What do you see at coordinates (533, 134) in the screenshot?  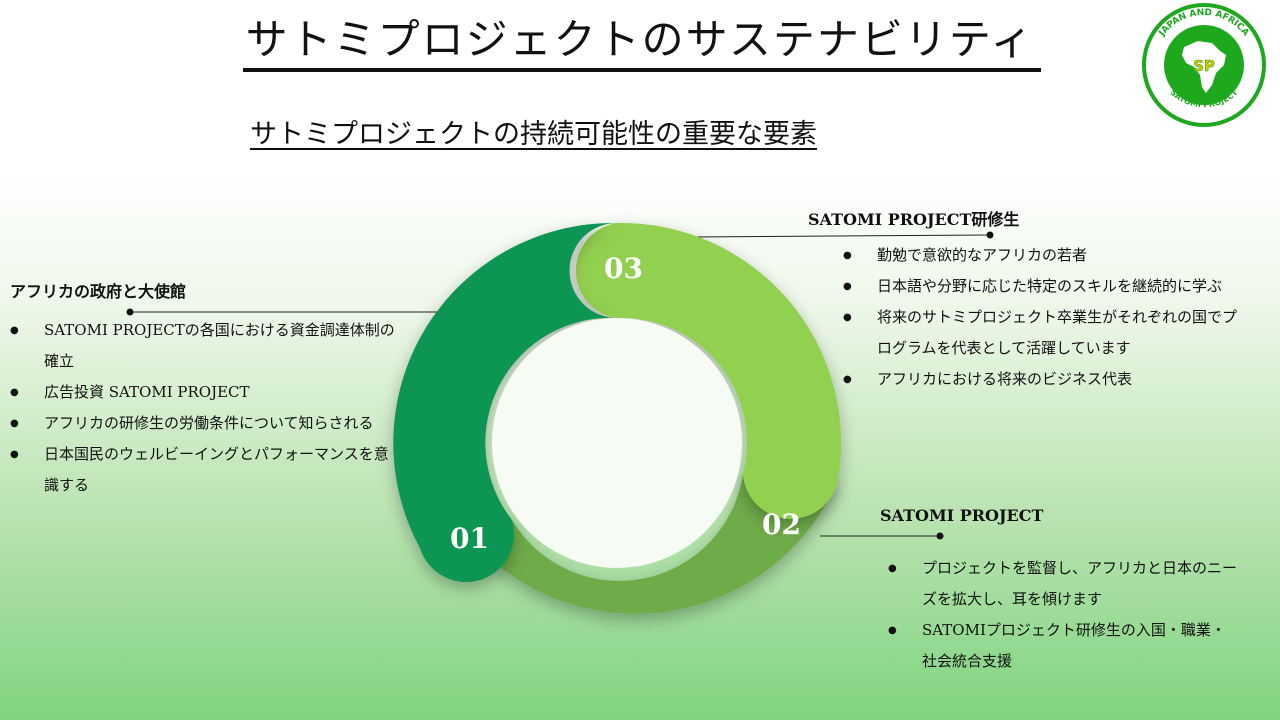 I see `page-subtitle: サトミプロジェクトの持続可能性の重要な要素` at bounding box center [533, 134].